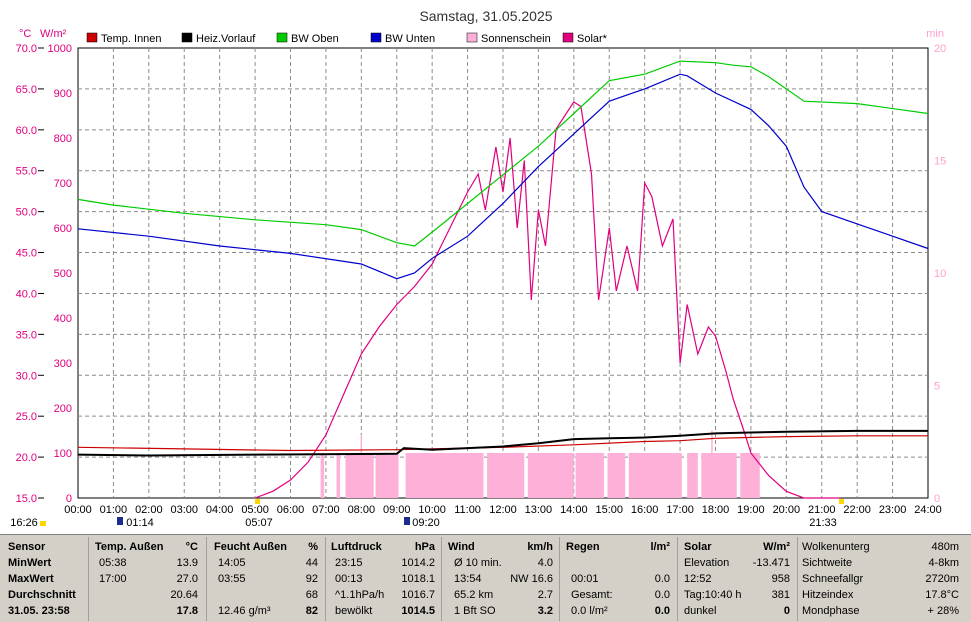  I want to click on y-tick-temp: 55.0, so click(26, 172).